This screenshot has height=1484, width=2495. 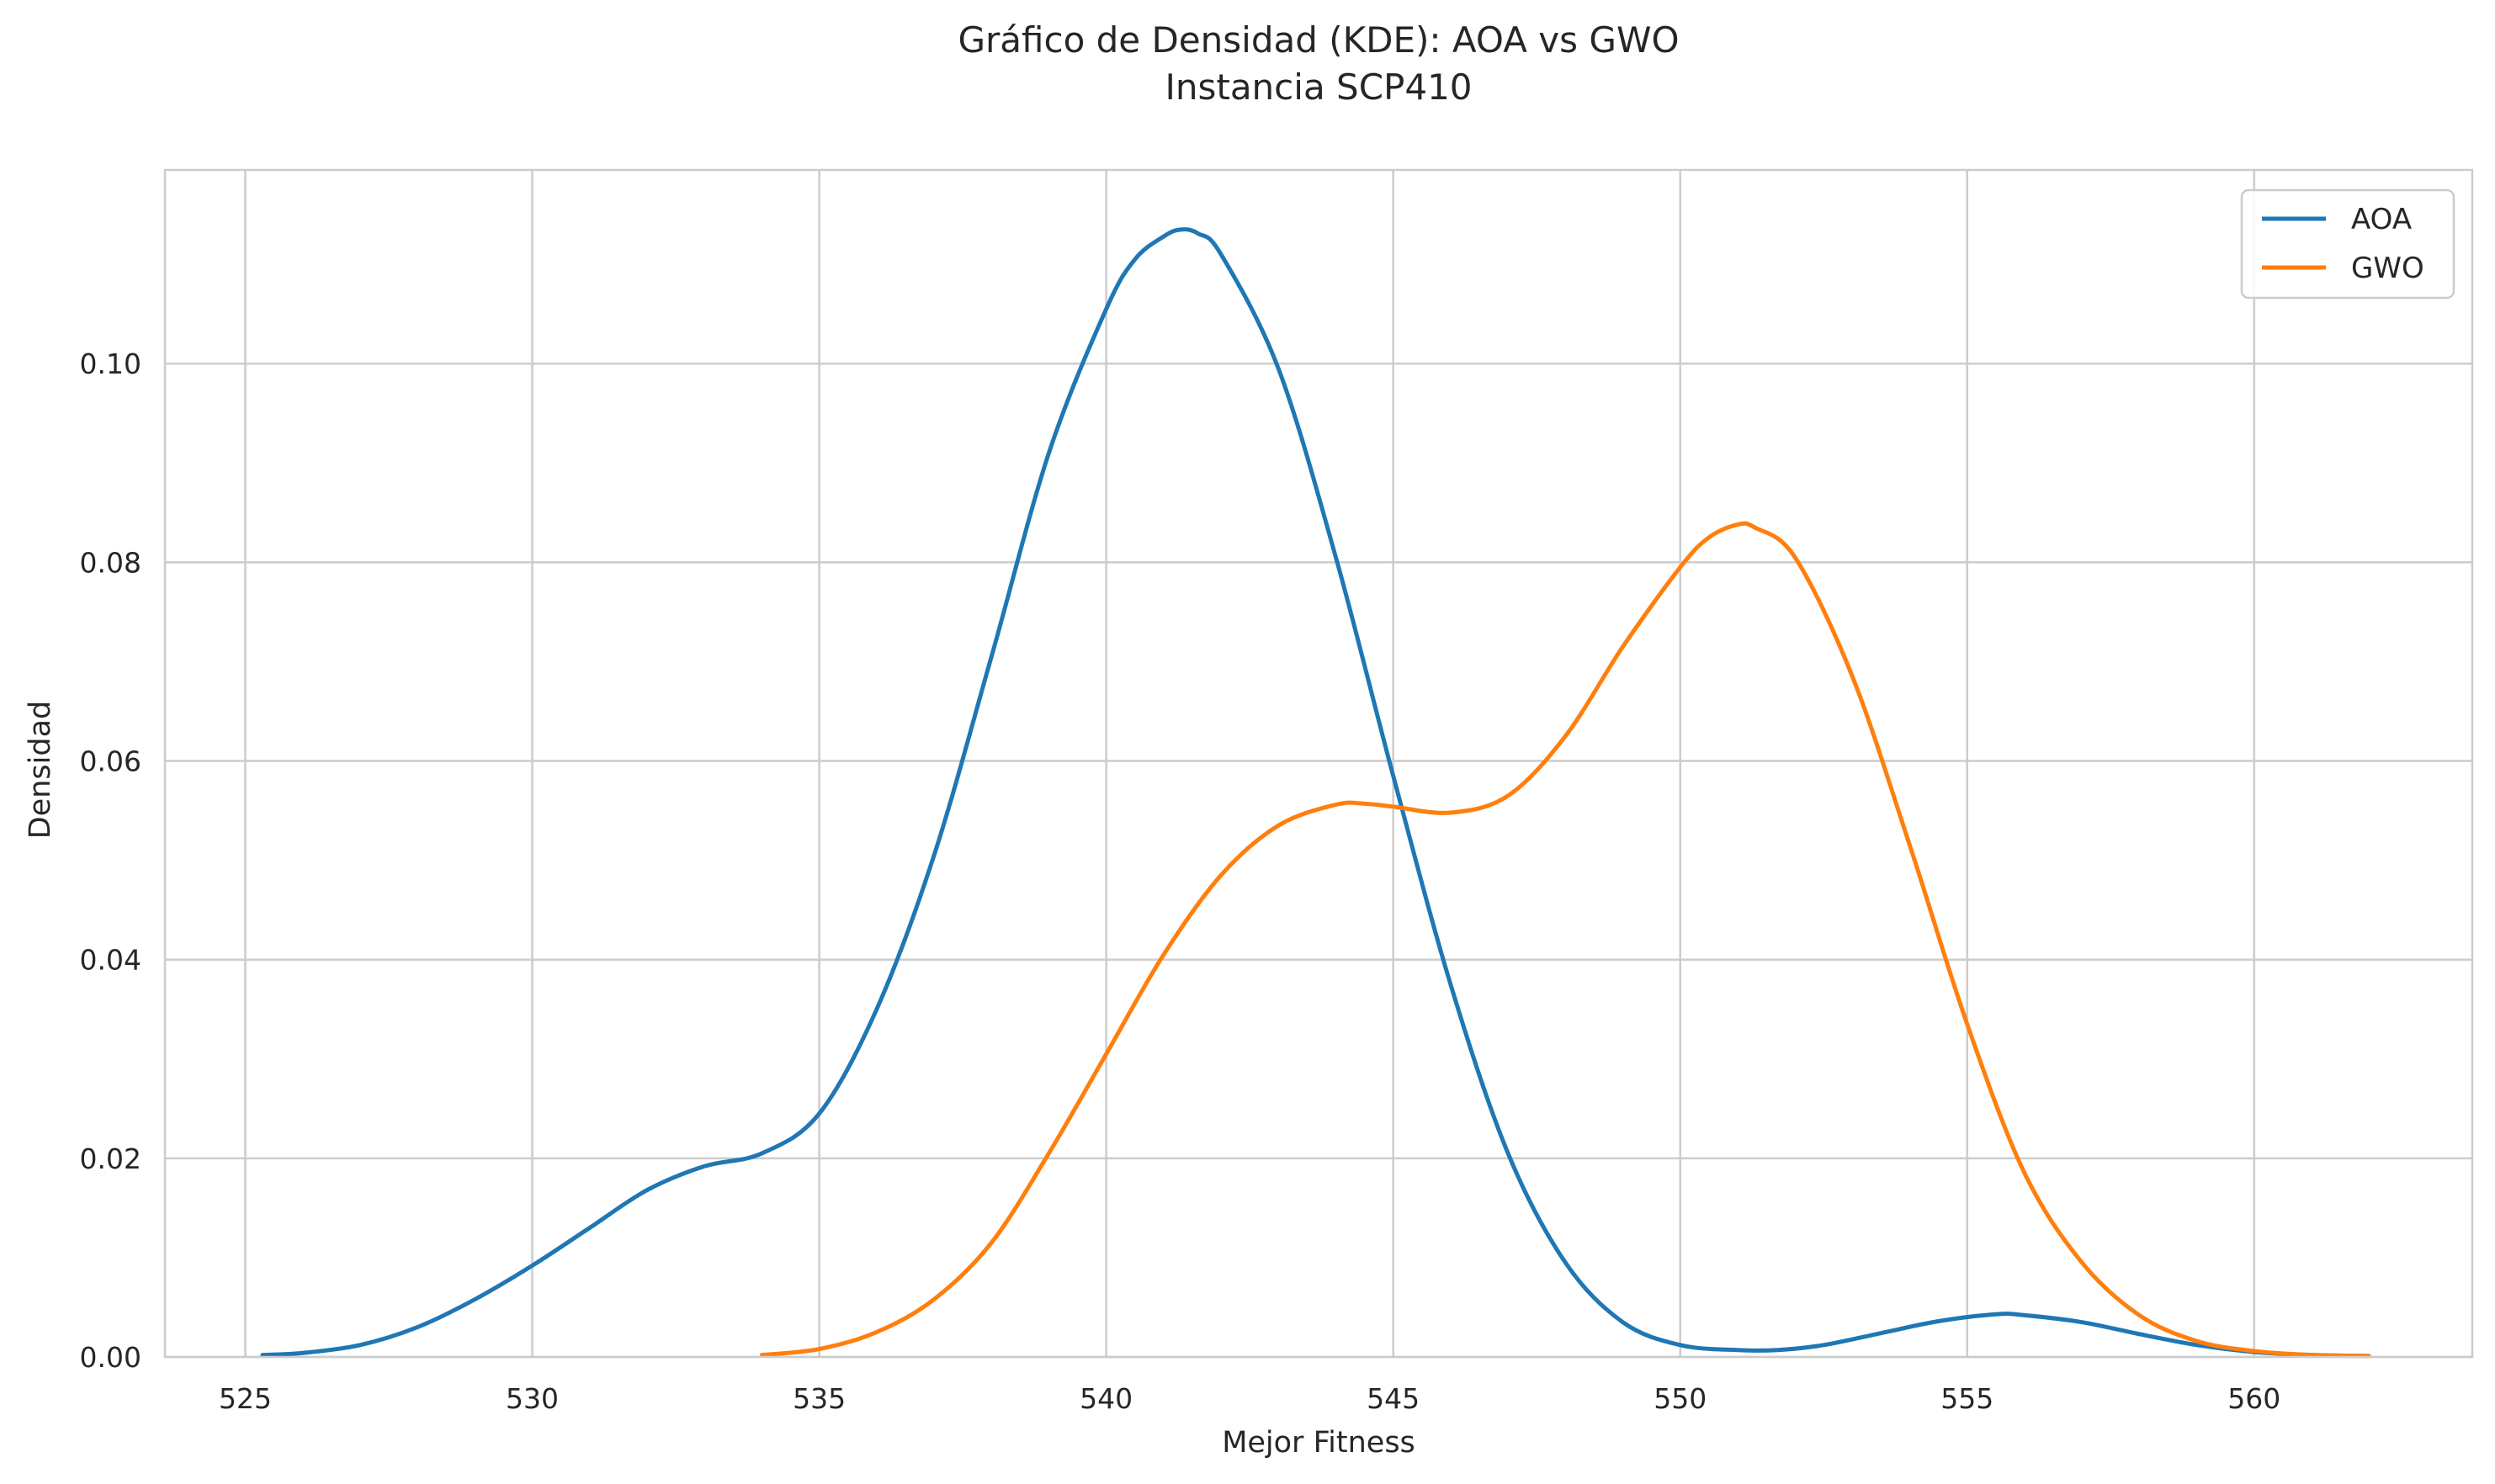 What do you see at coordinates (1680, 1398) in the screenshot?
I see `x-tick-label: 550` at bounding box center [1680, 1398].